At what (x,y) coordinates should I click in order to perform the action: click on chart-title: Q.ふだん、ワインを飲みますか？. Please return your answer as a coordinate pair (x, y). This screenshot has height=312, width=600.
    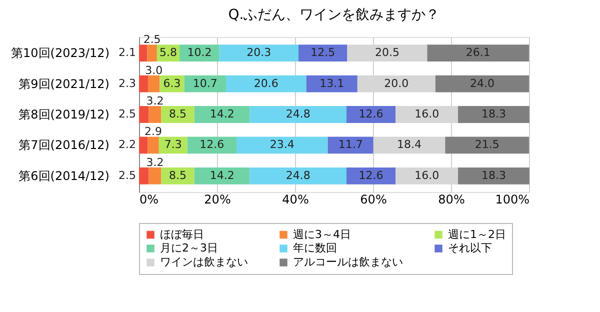
    Looking at the image, I should click on (334, 15).